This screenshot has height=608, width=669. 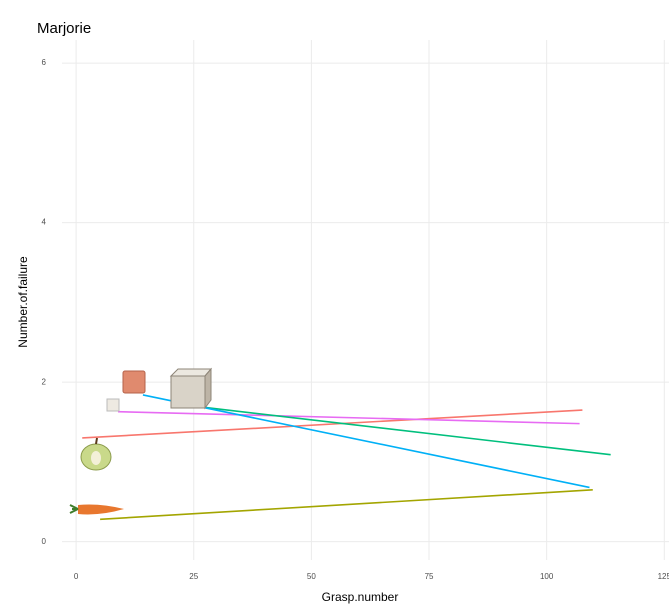 I want to click on carrot-icon, so click(x=96, y=509).